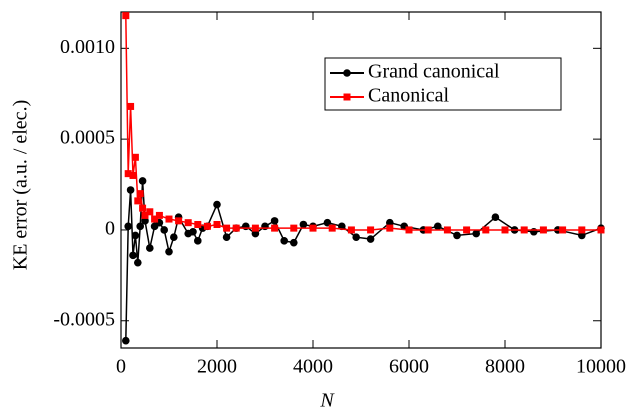  I want to click on legend-label: Canonical, so click(409, 96).